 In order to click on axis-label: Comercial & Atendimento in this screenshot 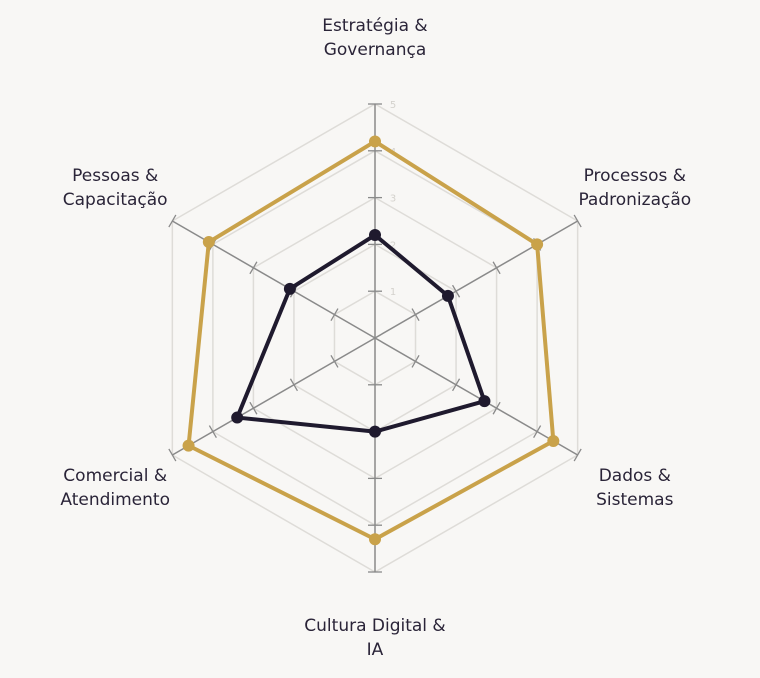, I will do `click(115, 488)`.